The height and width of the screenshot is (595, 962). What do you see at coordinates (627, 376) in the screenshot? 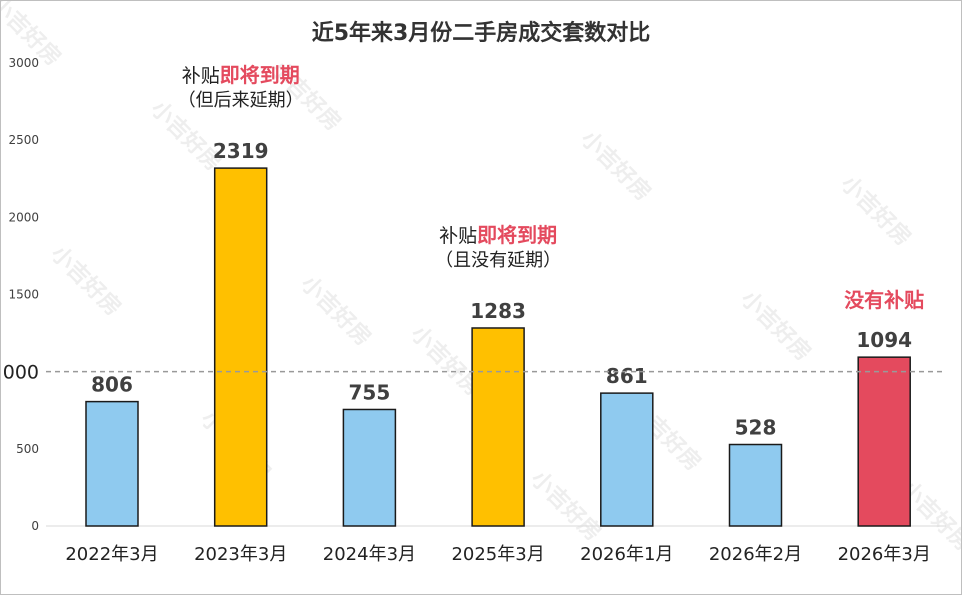
I see `data-label: 861` at bounding box center [627, 376].